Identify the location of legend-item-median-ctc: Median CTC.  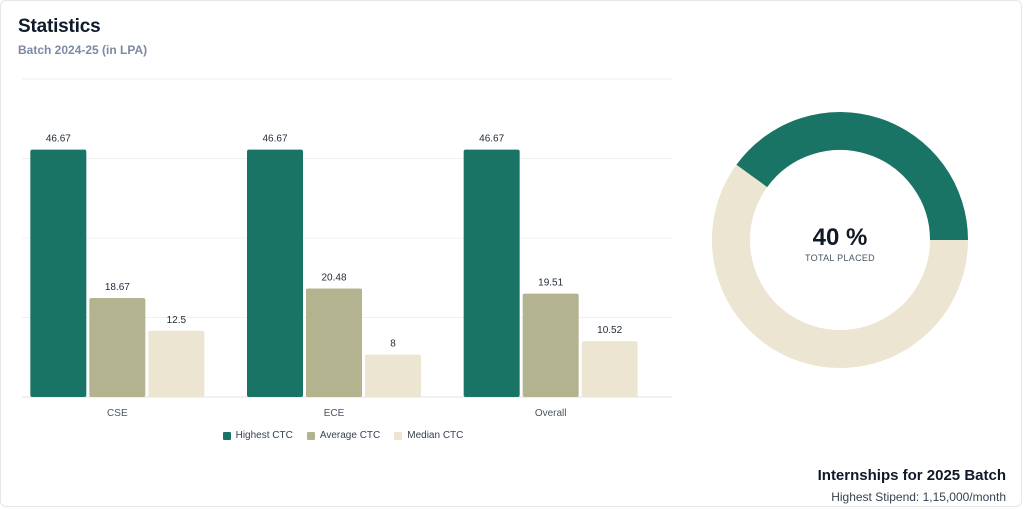
(428, 435).